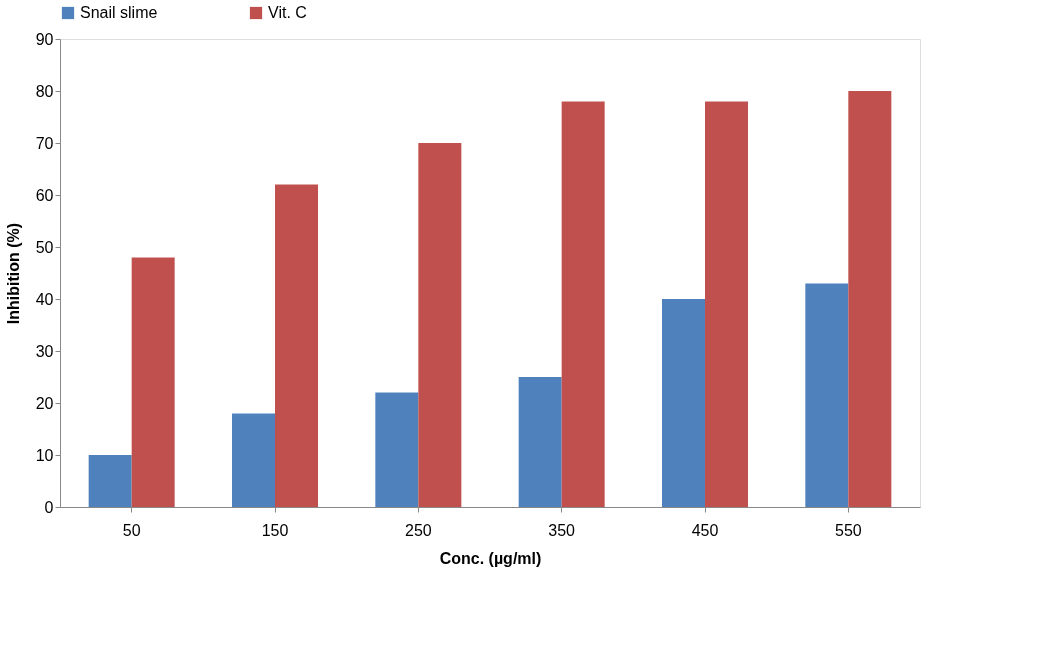  What do you see at coordinates (44, 195) in the screenshot?
I see `y-tick-label: 60` at bounding box center [44, 195].